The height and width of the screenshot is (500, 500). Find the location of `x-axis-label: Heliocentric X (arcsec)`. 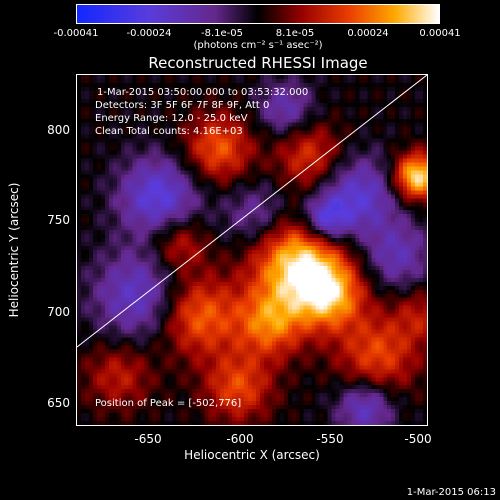

x-axis-label: Heliocentric X (arcsec) is located at coordinates (252, 455).